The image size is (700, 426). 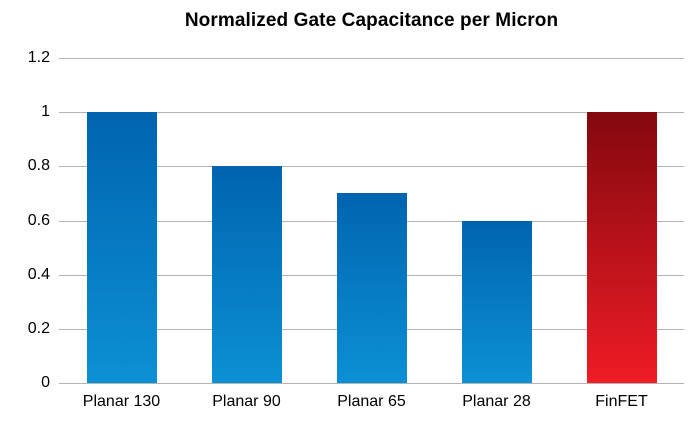 I want to click on bar-slot-finfet, so click(x=621, y=220).